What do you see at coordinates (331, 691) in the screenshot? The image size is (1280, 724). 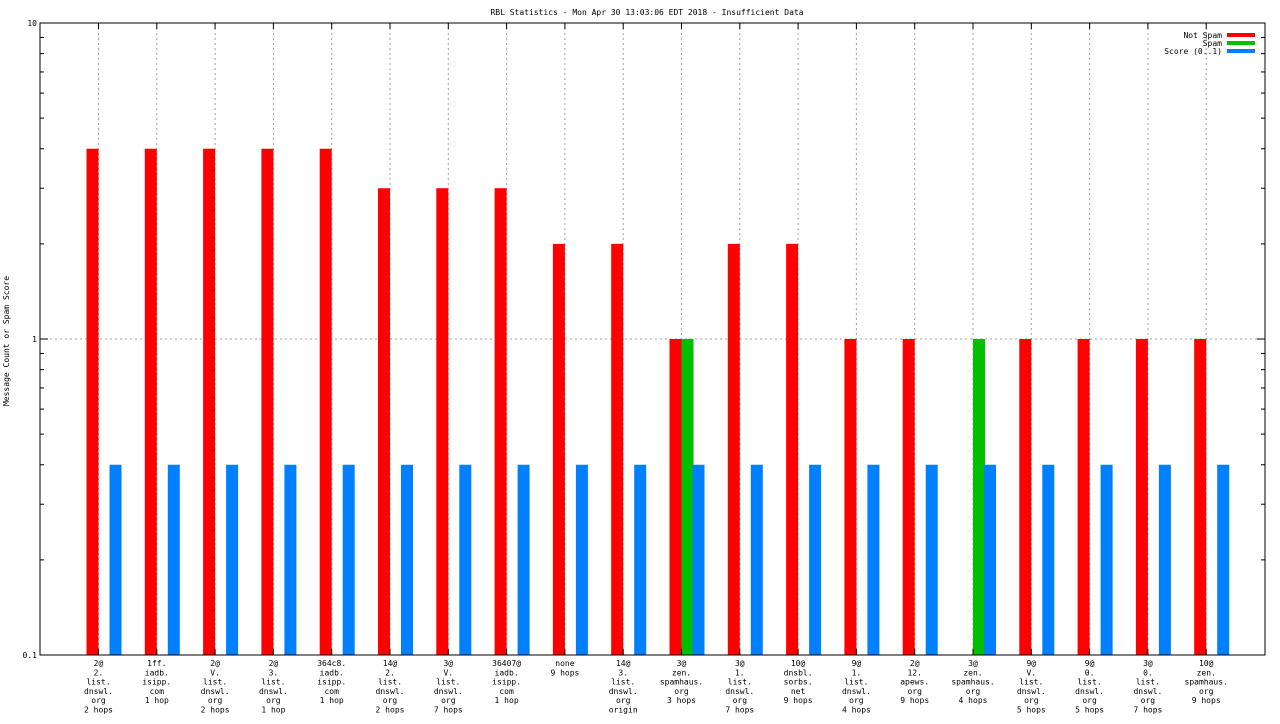 I see `x-tick-label-line: com` at bounding box center [331, 691].